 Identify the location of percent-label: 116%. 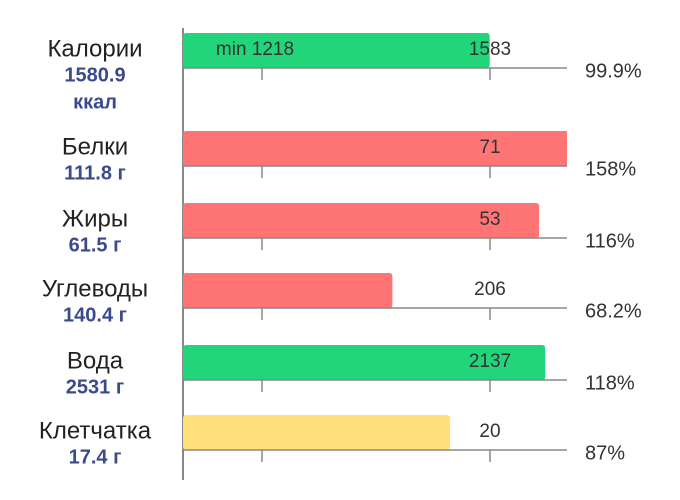
(610, 241).